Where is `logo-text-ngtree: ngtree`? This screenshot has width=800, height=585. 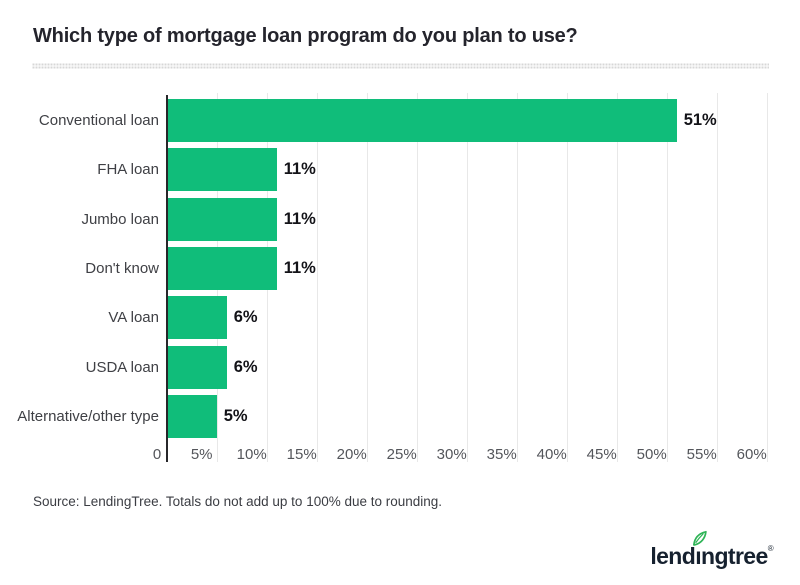 logo-text-ngtree: ngtree is located at coordinates (734, 556).